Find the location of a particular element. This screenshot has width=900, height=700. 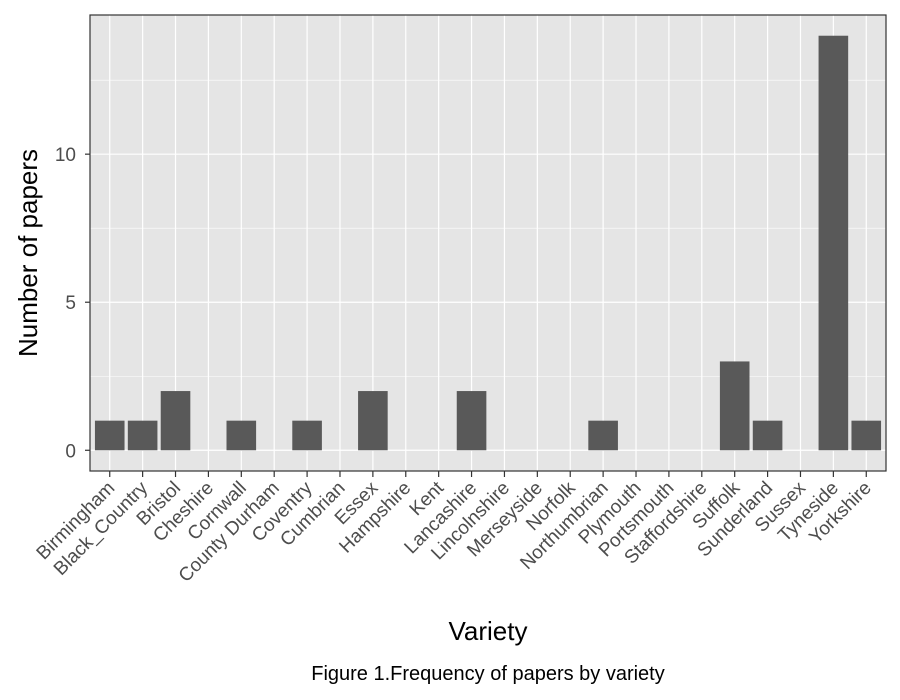

figure-caption: Figure 1.Frequency of papers by variety is located at coordinates (488, 674).